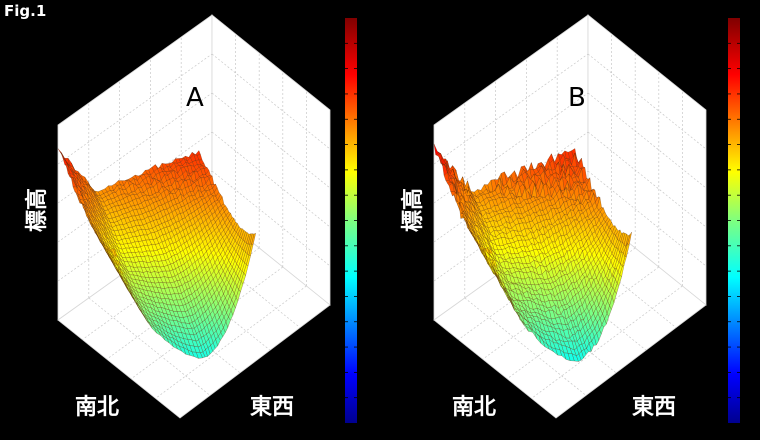 This screenshot has height=440, width=760. Describe the element at coordinates (734, 220) in the screenshot. I see `colorbar-ticks-b` at that location.